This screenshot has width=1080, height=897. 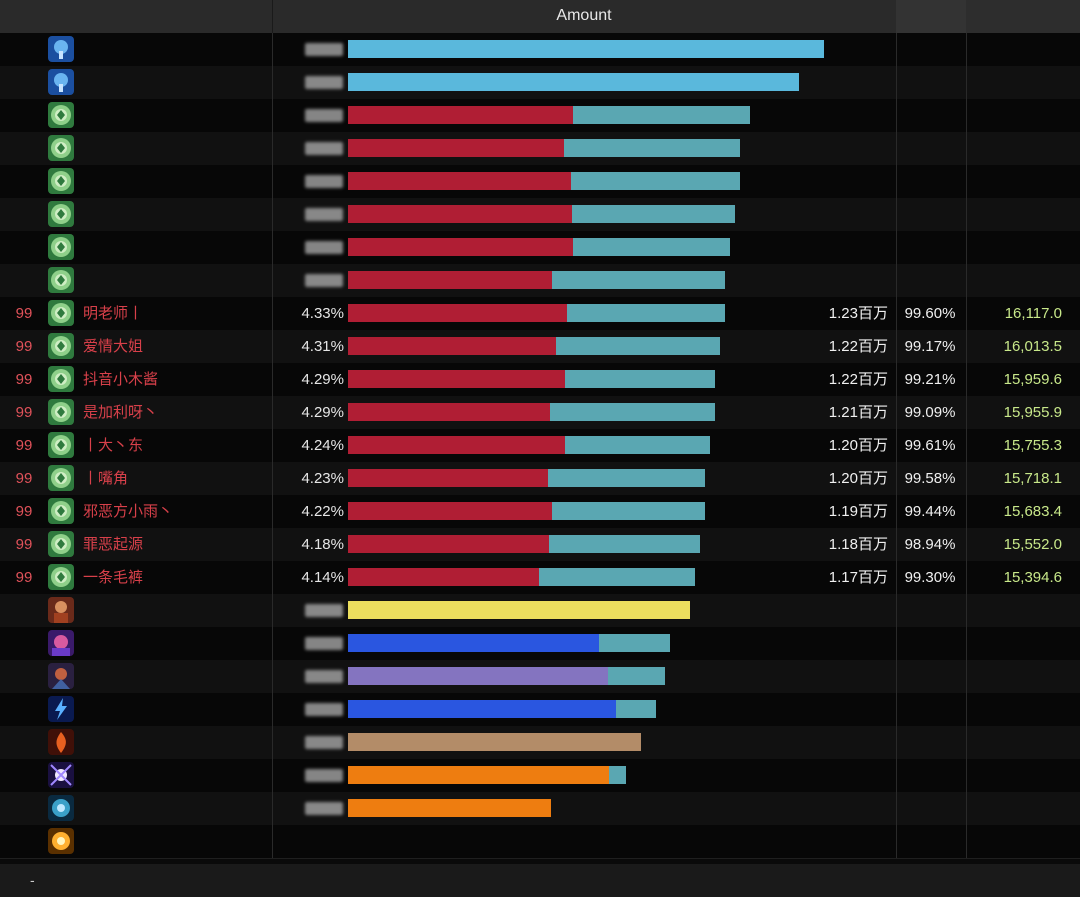 I want to click on lightning-icon, so click(x=61, y=709).